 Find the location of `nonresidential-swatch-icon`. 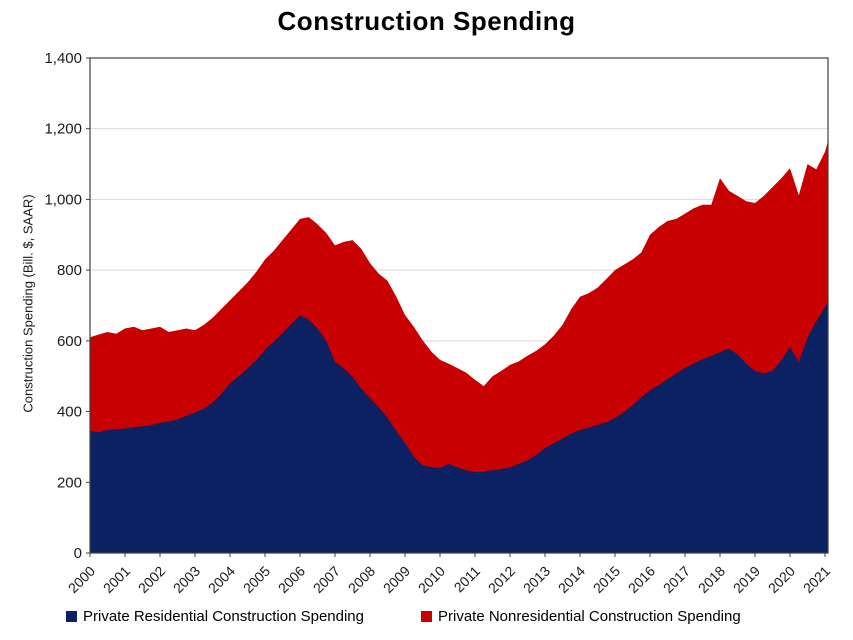

nonresidential-swatch-icon is located at coordinates (426, 616).